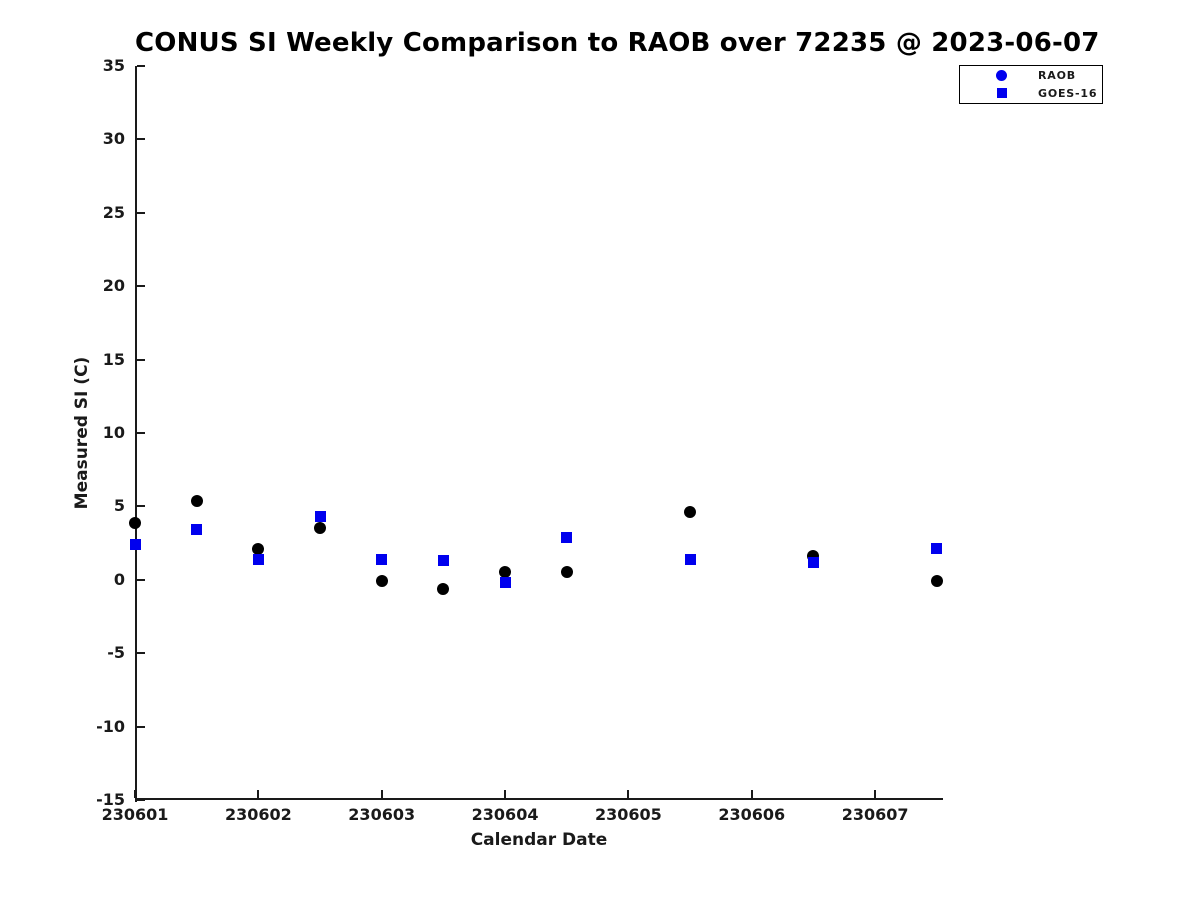 Image resolution: width=1200 pixels, height=900 pixels. Describe the element at coordinates (1068, 93) in the screenshot. I see `legend-label-goes16: GOES-16` at that location.